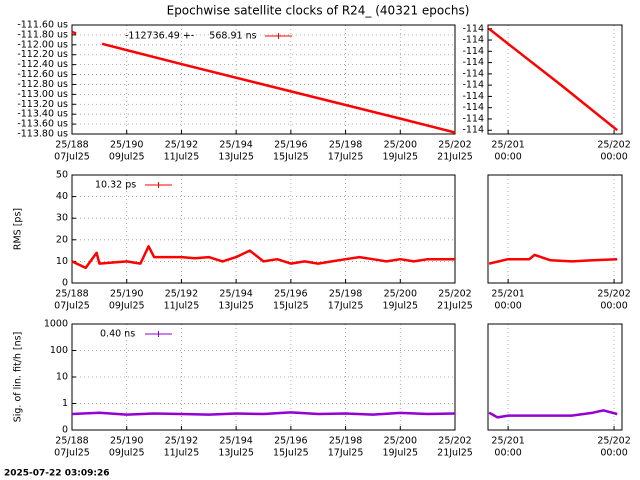 The height and width of the screenshot is (480, 640). Describe the element at coordinates (42, 114) in the screenshot. I see `y-tick-label: -113.40 us` at that location.